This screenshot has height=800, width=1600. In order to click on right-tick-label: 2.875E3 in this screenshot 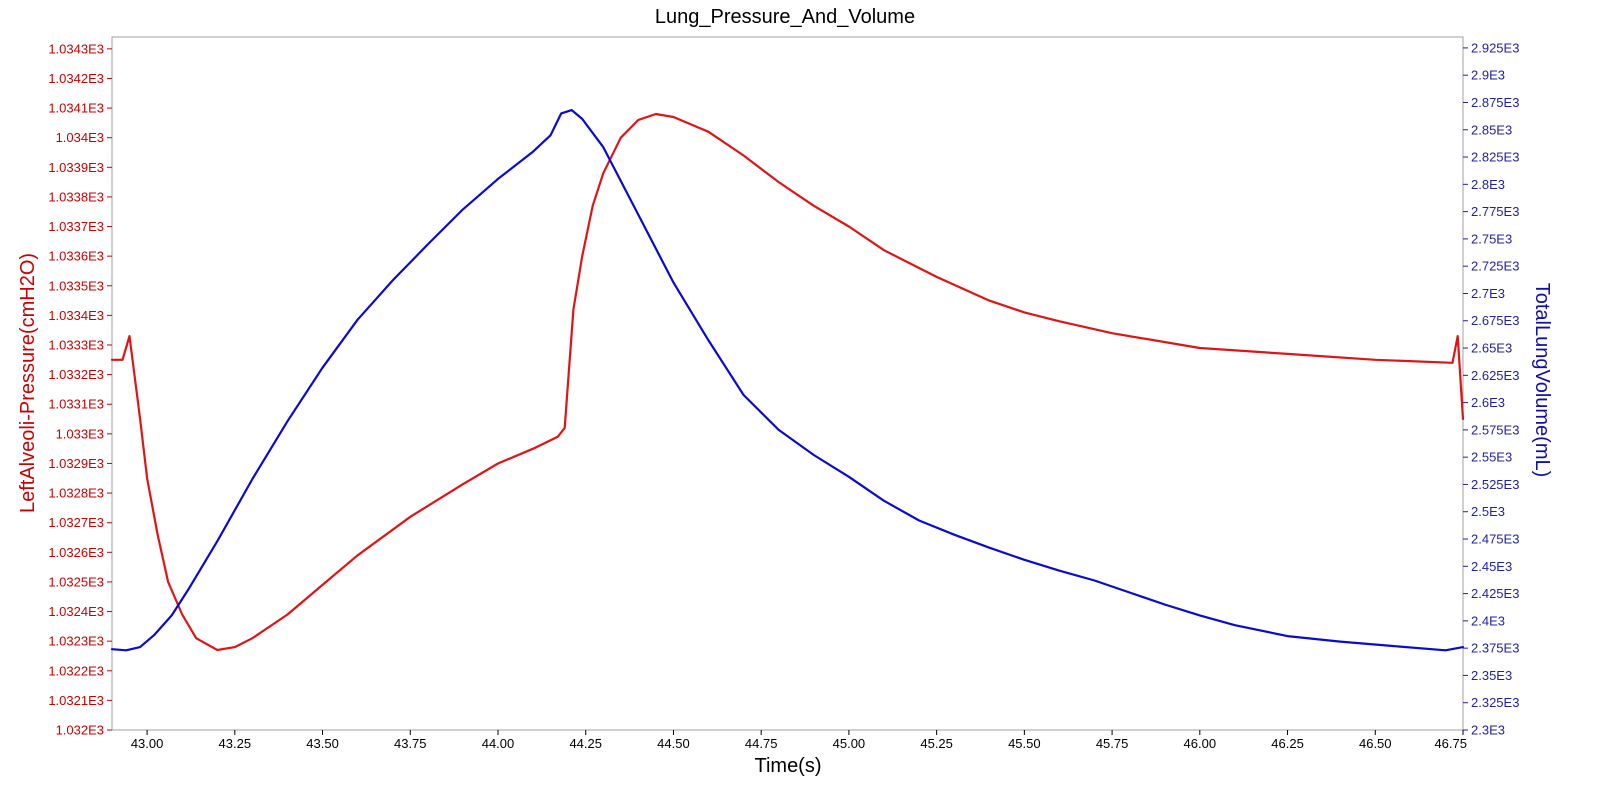, I will do `click(1495, 102)`.